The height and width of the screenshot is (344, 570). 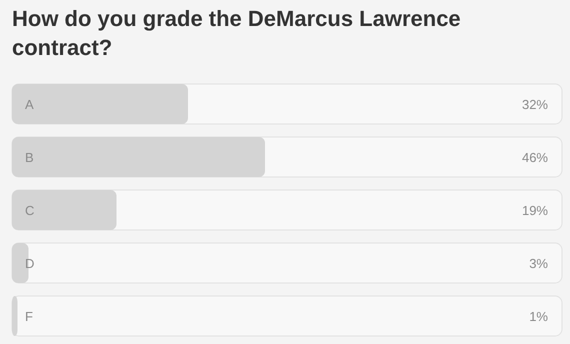 What do you see at coordinates (236, 33) in the screenshot?
I see `chart-title: How do you grade the DeMarcus Lawrence contract?` at bounding box center [236, 33].